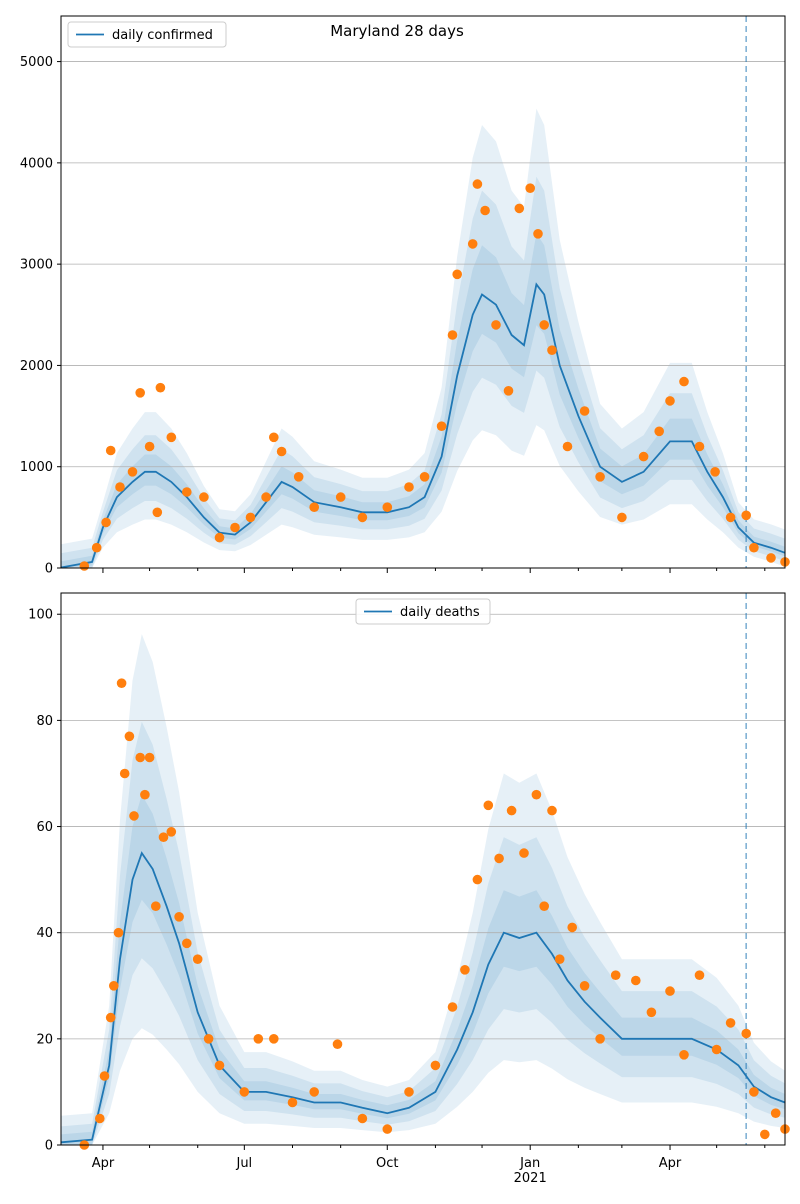 Image resolution: width=800 pixels, height=1204 pixels. I want to click on confirmed-legend-box, so click(147, 34).